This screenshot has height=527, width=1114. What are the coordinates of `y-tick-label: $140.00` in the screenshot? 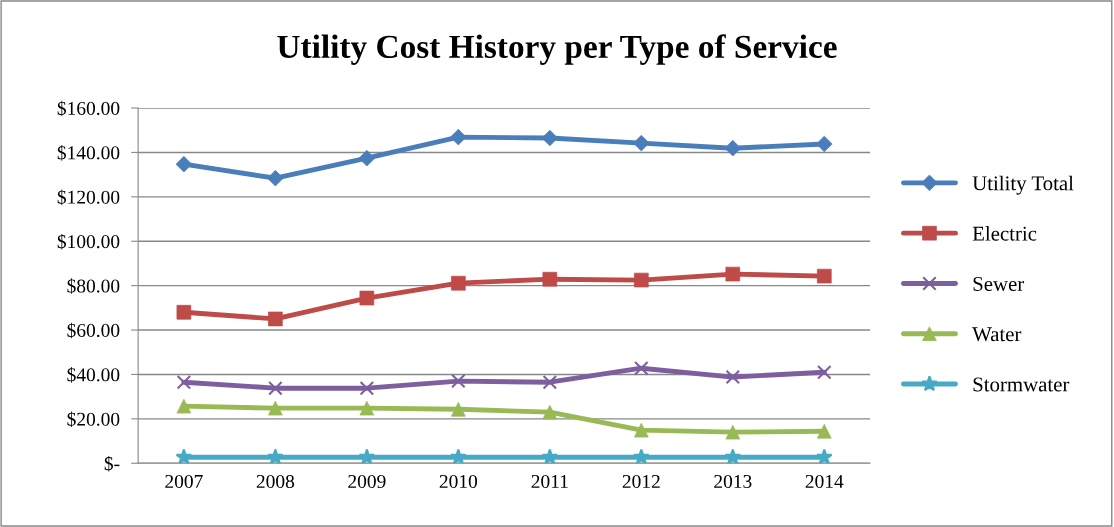 It's located at (88, 153).